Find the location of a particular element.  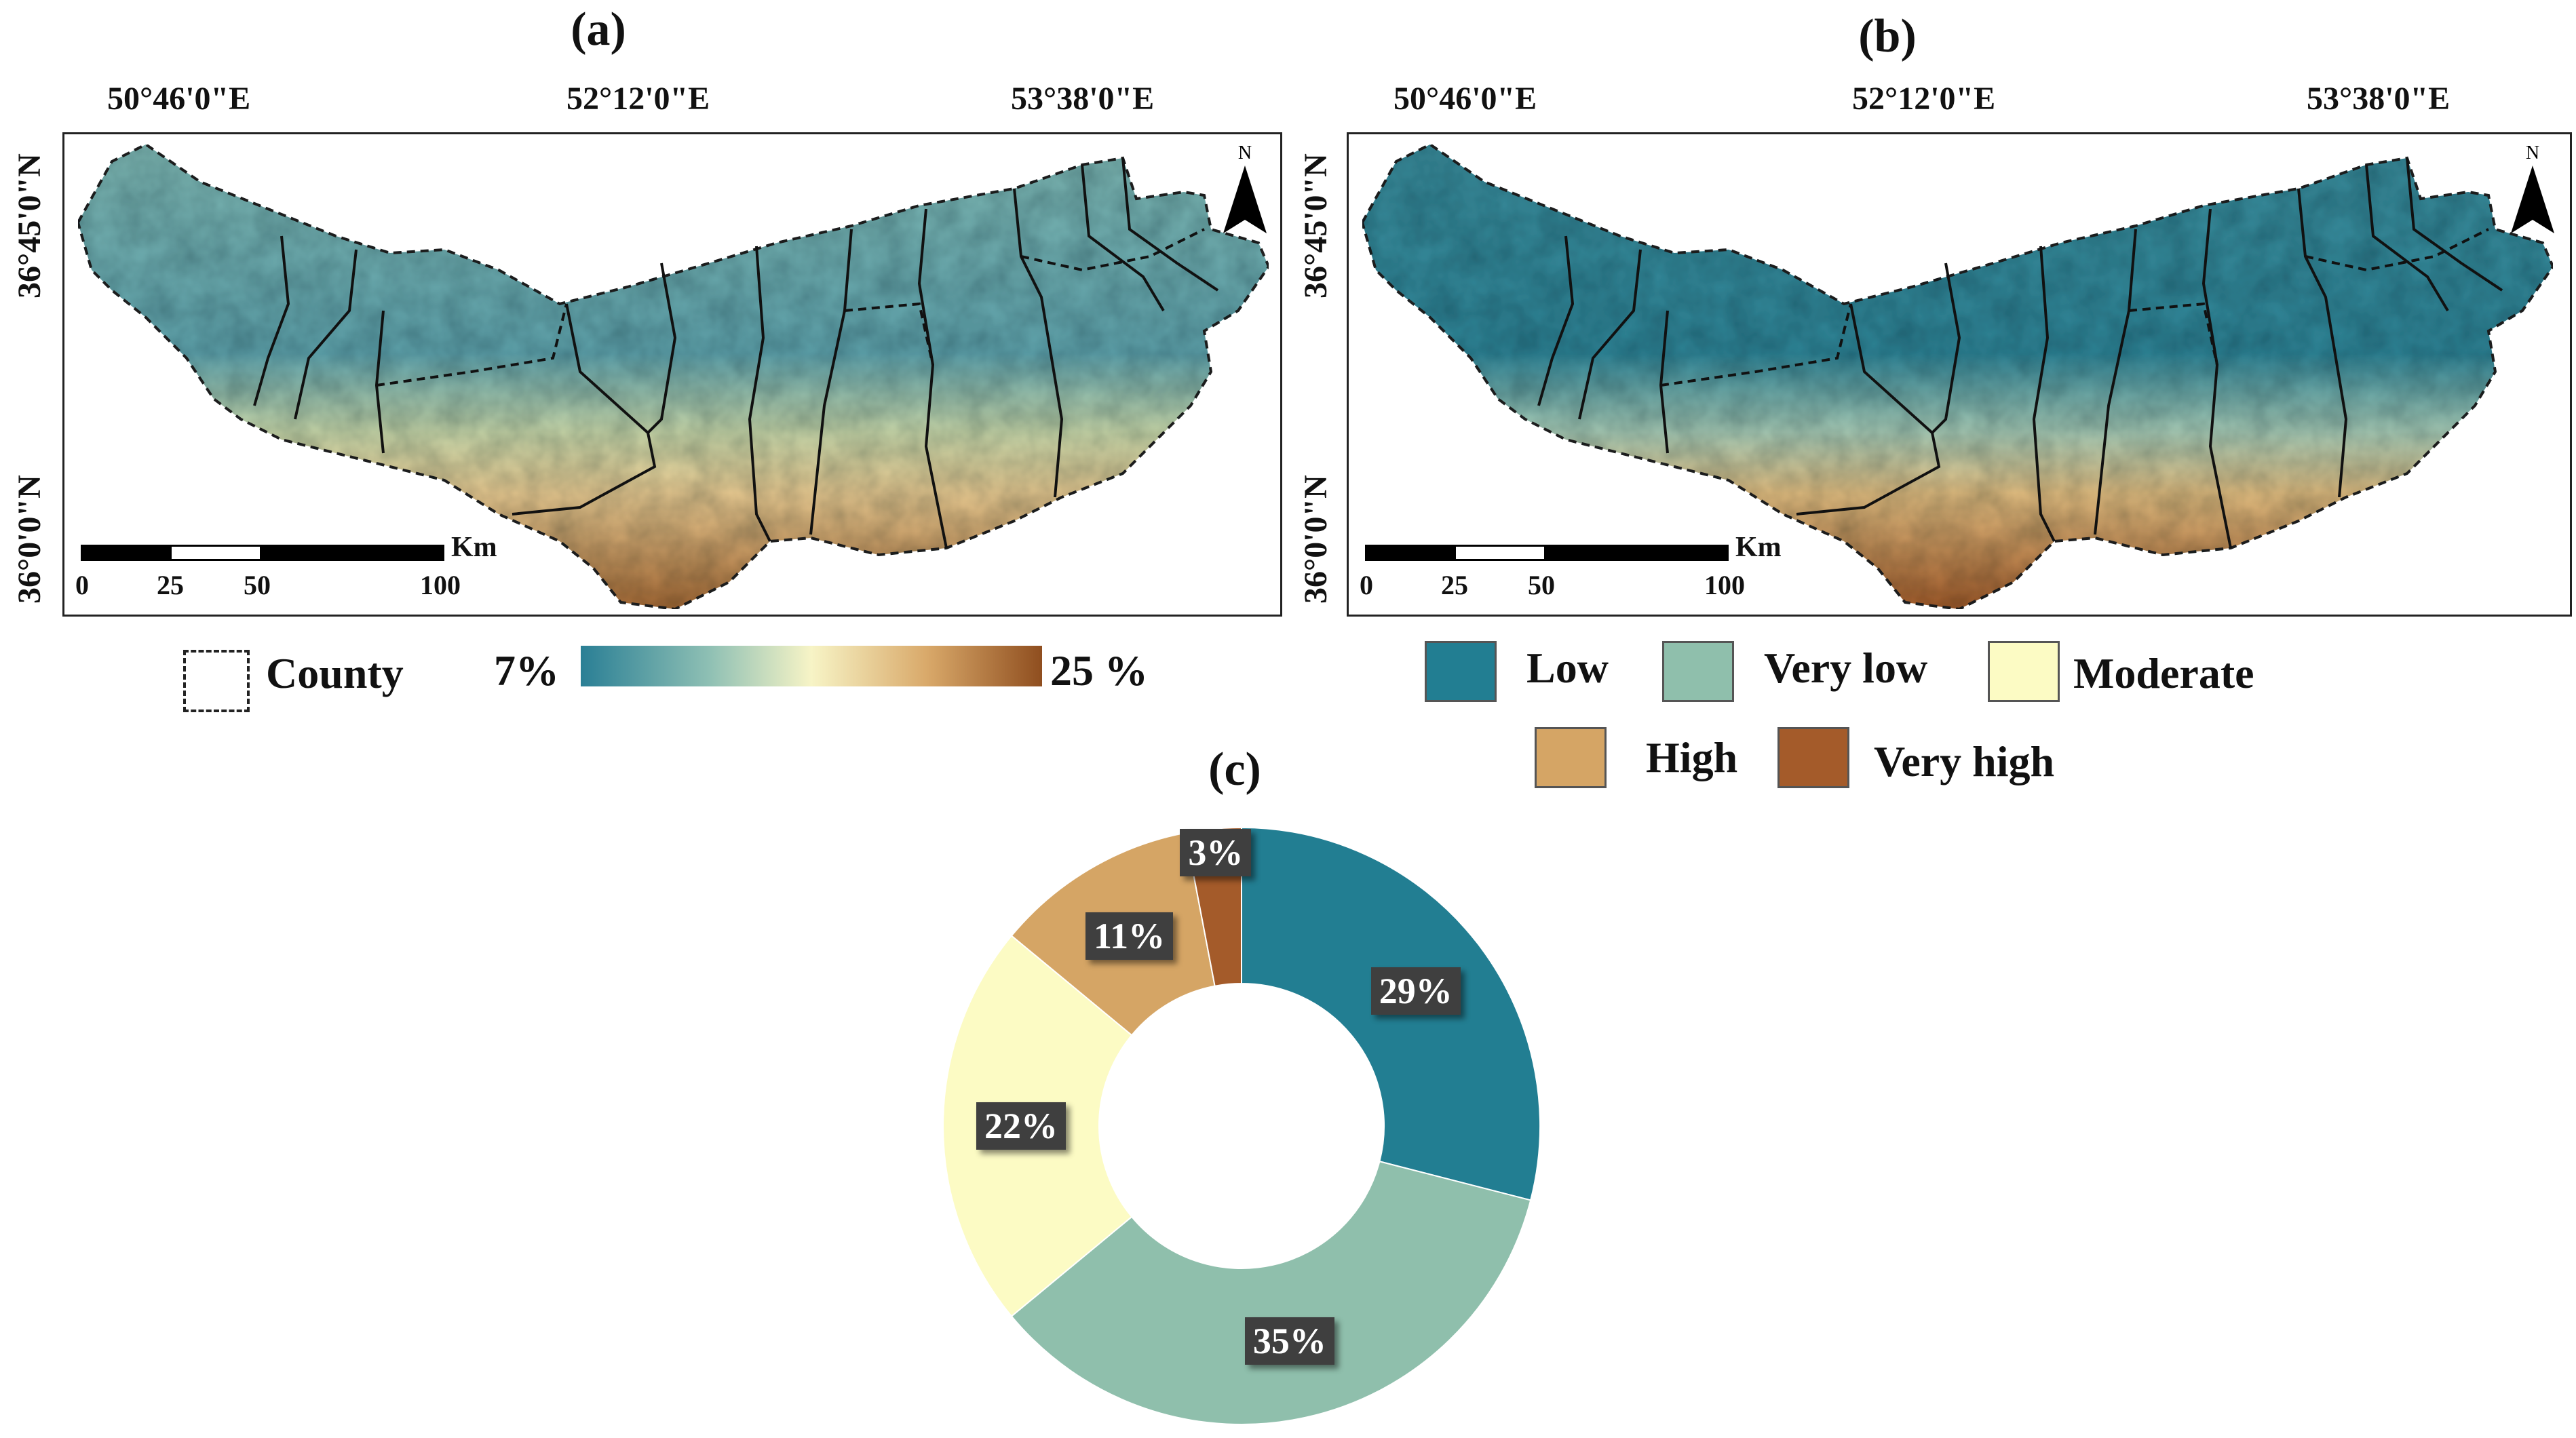

donut-label-high: 11% is located at coordinates (1129, 936).